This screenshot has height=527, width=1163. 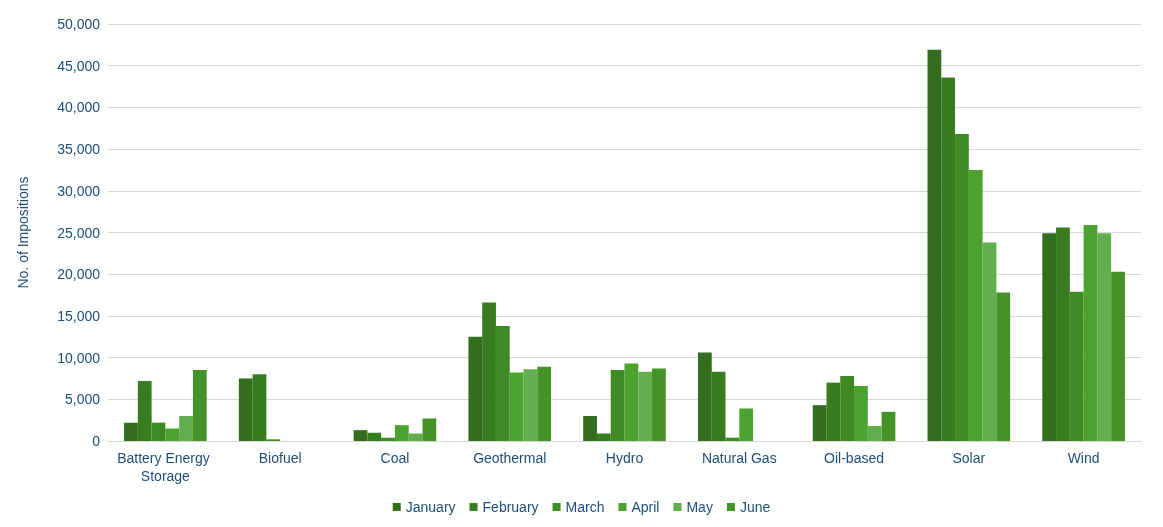 What do you see at coordinates (79, 149) in the screenshot?
I see `y-tick-label: 35,000` at bounding box center [79, 149].